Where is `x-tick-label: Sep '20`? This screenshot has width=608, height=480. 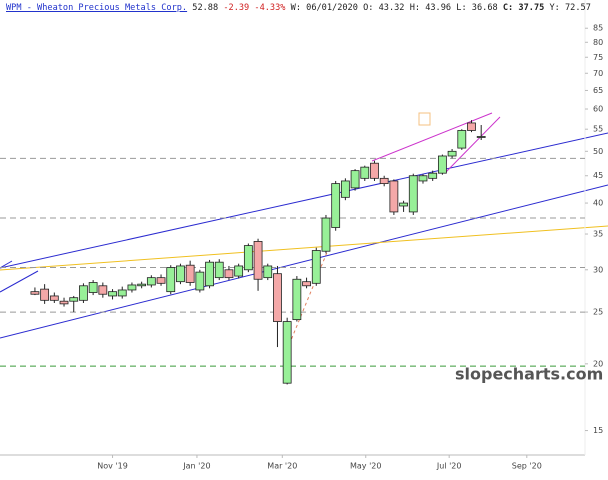 x-tick-label: Sep '20 is located at coordinates (527, 466).